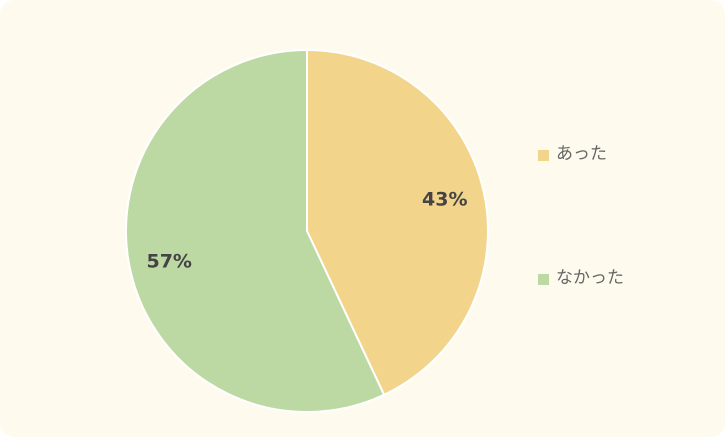 The width and height of the screenshot is (725, 437). What do you see at coordinates (581, 154) in the screenshot?
I see `legend-label: あった` at bounding box center [581, 154].